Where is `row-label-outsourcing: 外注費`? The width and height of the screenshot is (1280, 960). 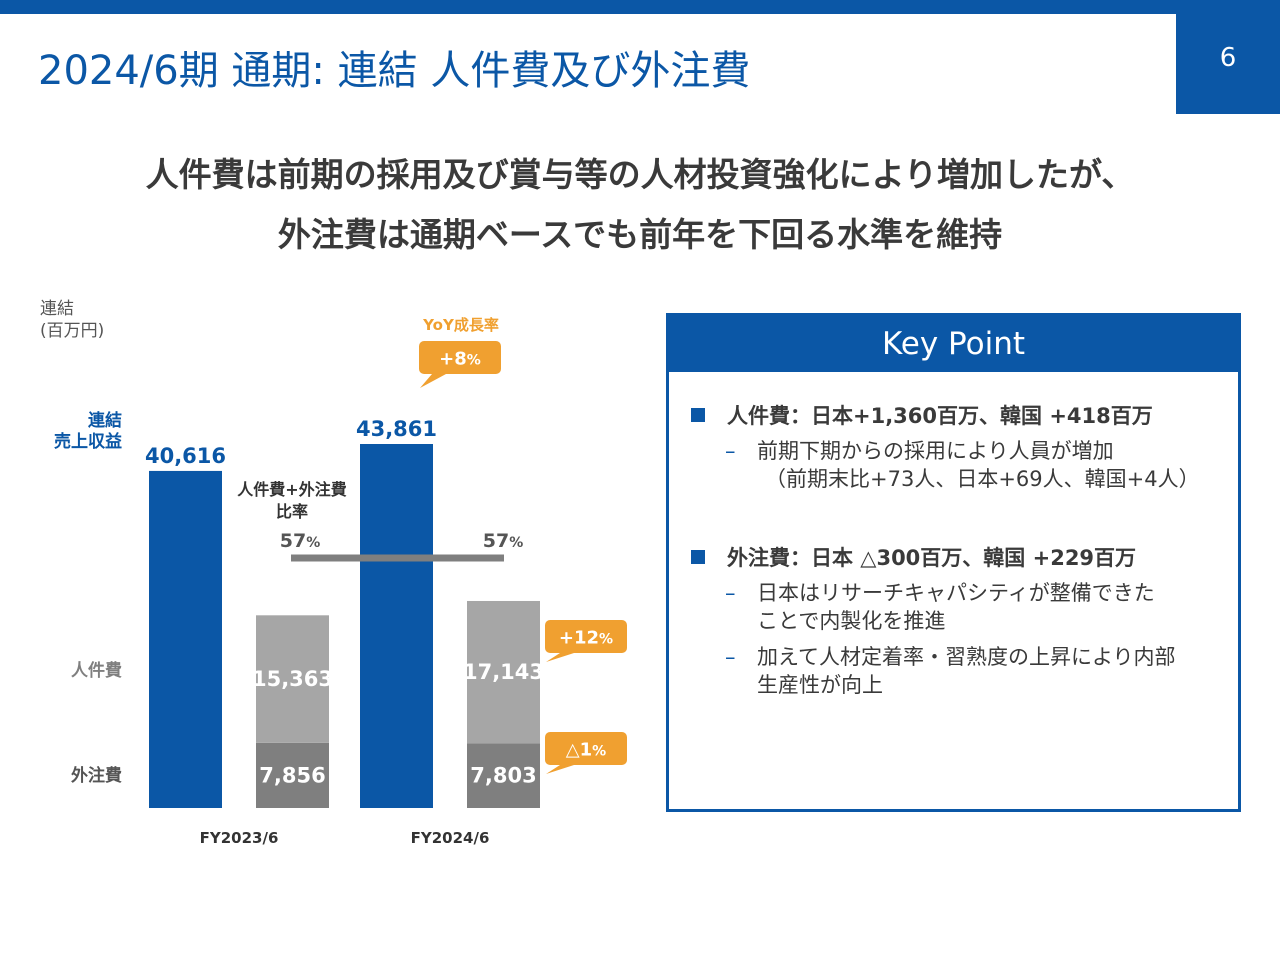 row-label-outsourcing: 外注費 is located at coordinates (96, 775).